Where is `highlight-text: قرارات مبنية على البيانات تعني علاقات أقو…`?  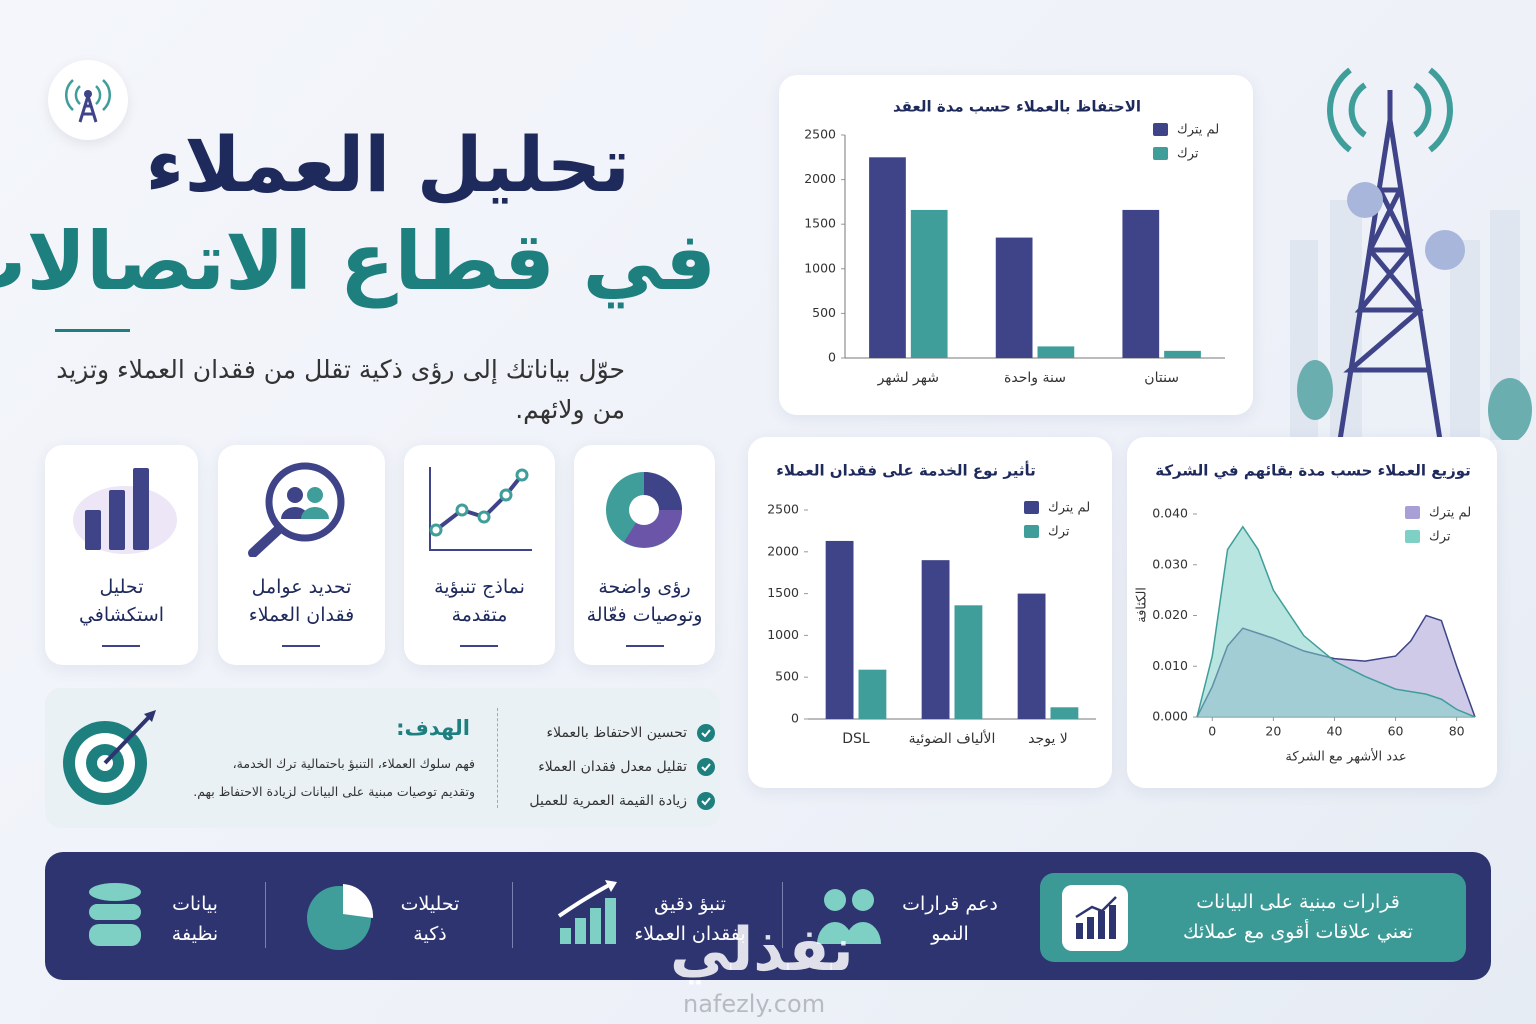
highlight-text: قرارات مبنية على البيانات تعني علاقات أقو… is located at coordinates (1298, 917).